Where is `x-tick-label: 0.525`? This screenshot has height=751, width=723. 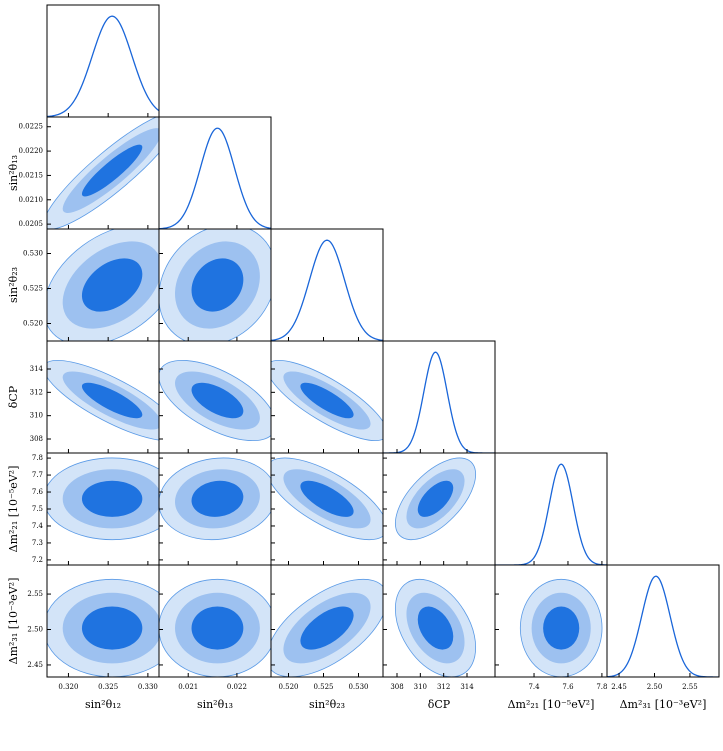
x-tick-label: 0.525 is located at coordinates (323, 687).